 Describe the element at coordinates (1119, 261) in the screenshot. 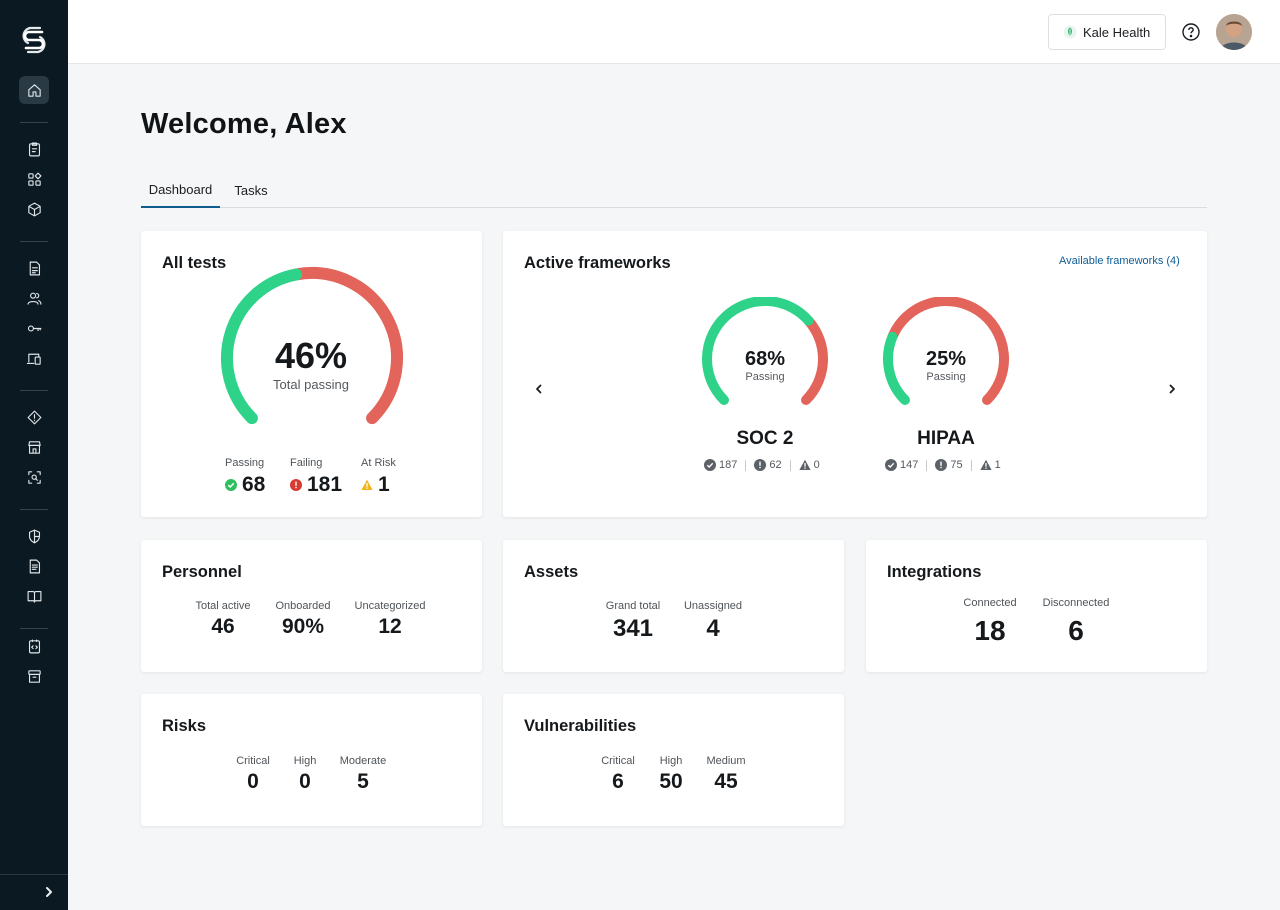

I see `available-frameworks-link: Available frameworks (4)` at that location.